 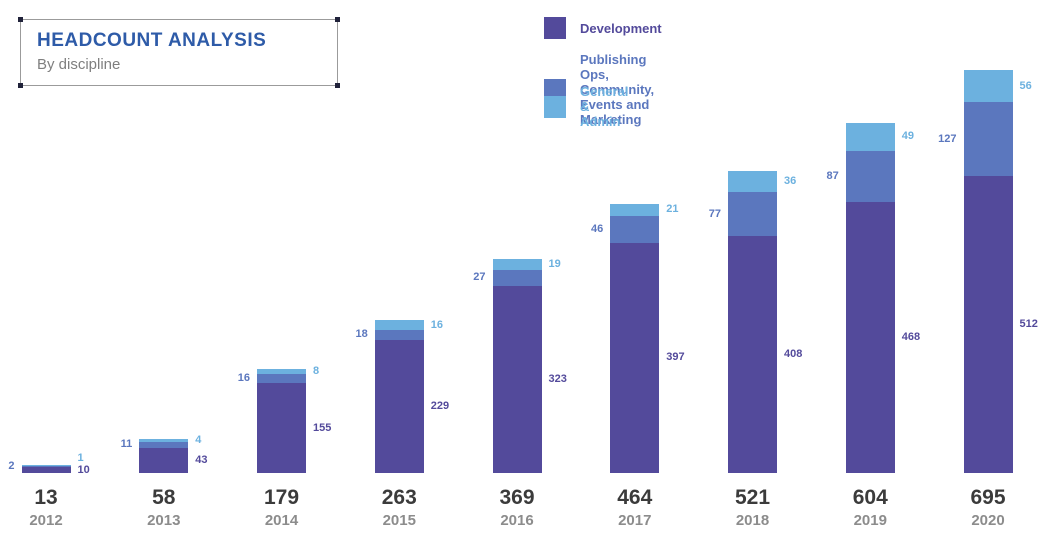 I want to click on value-label-publishing: 27, so click(x=479, y=277).